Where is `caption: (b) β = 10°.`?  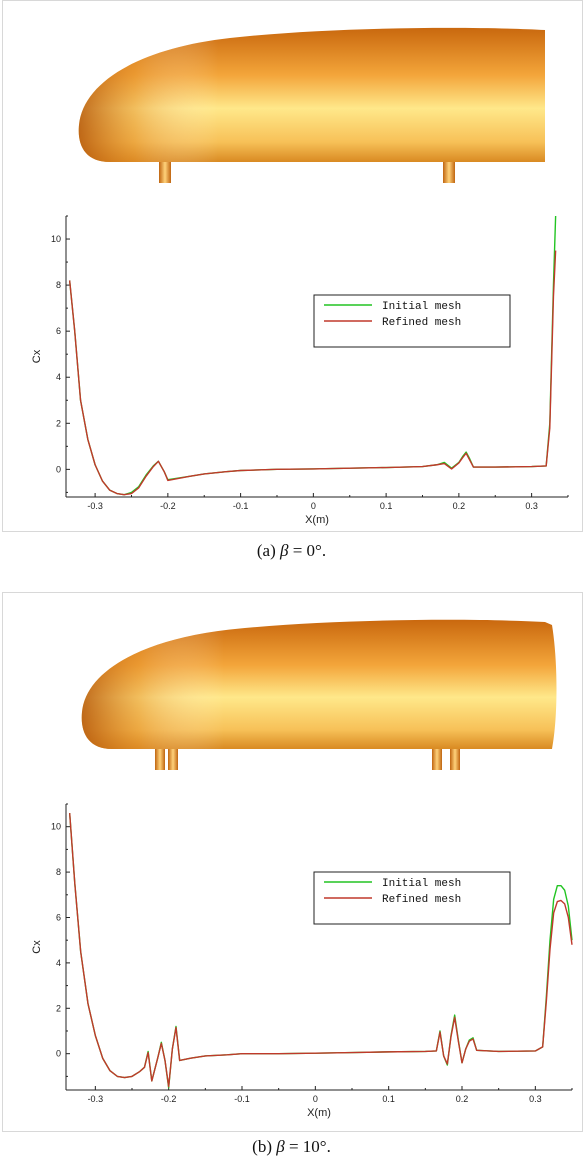
caption: (b) β = 10°. is located at coordinates (291, 1147).